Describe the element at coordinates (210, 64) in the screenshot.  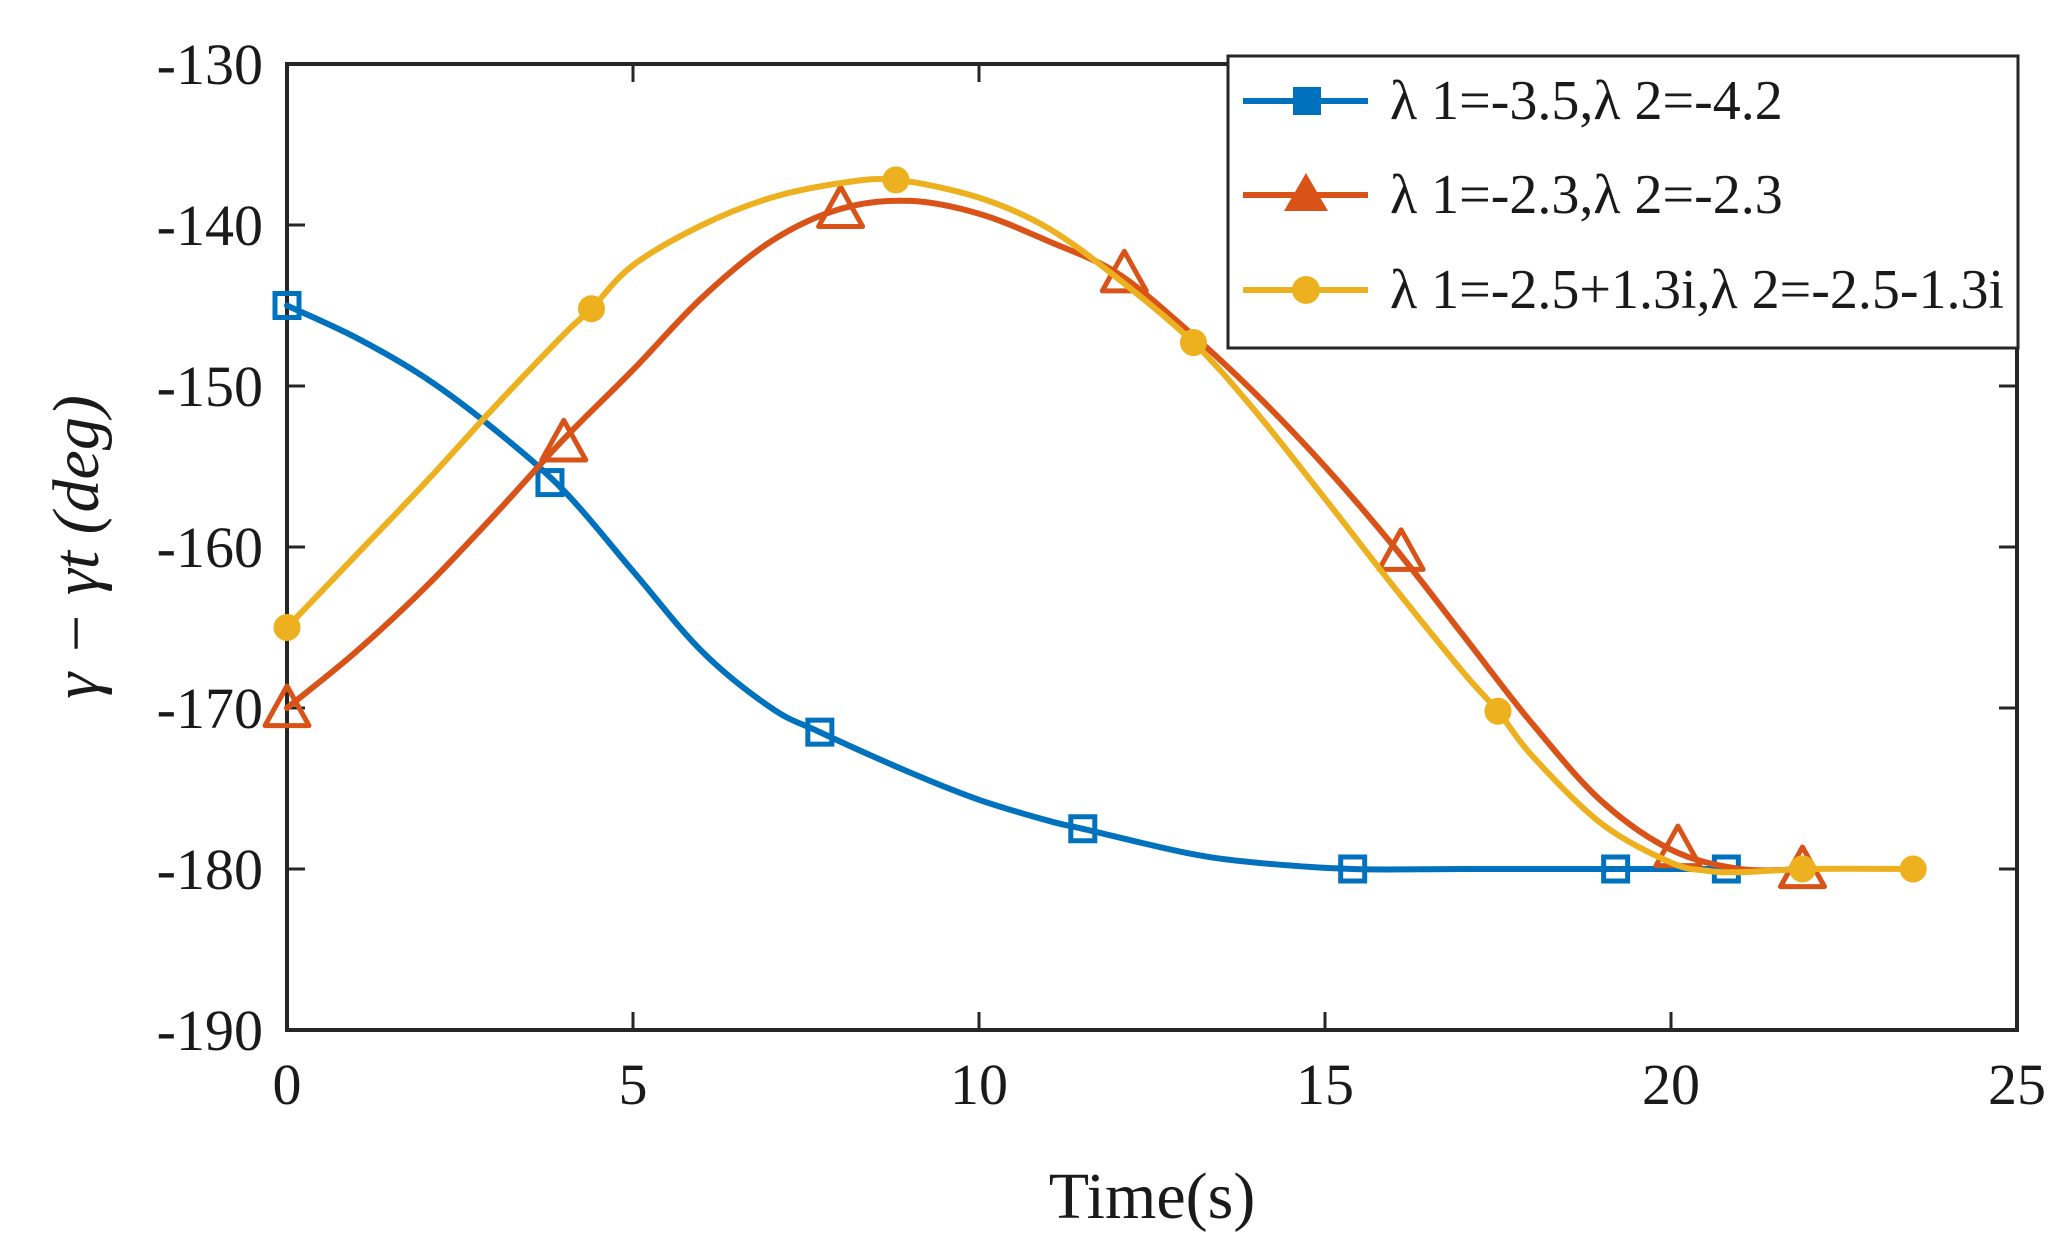
I see `y-tick-label: -130` at that location.